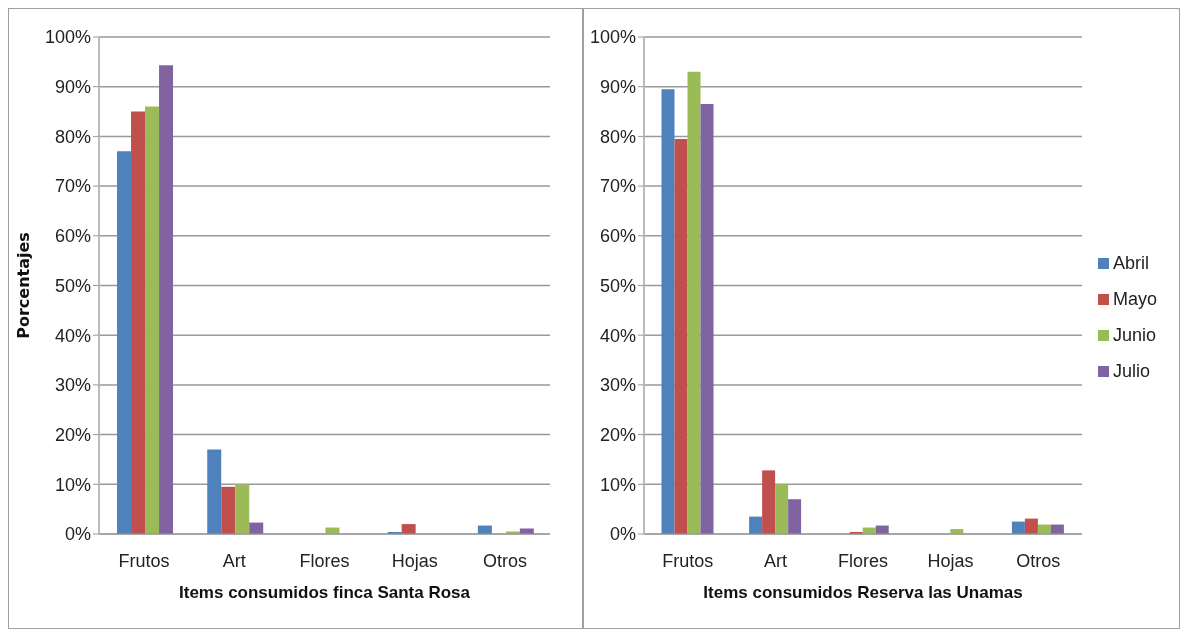  What do you see at coordinates (325, 592) in the screenshot?
I see `x-axis-title: Items consumidos finca Santa Rosa` at bounding box center [325, 592].